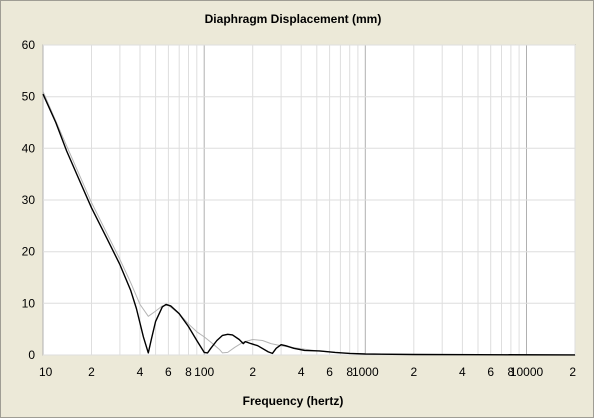 Image resolution: width=594 pixels, height=418 pixels. I want to click on x-tick-label: 1000, so click(365, 372).